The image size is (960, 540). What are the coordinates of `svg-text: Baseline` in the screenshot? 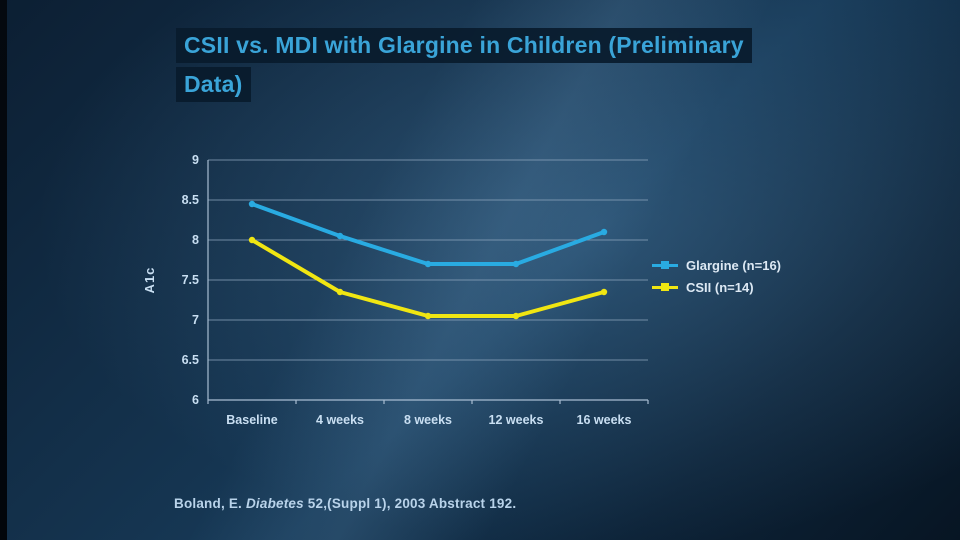 It's located at (251, 420).